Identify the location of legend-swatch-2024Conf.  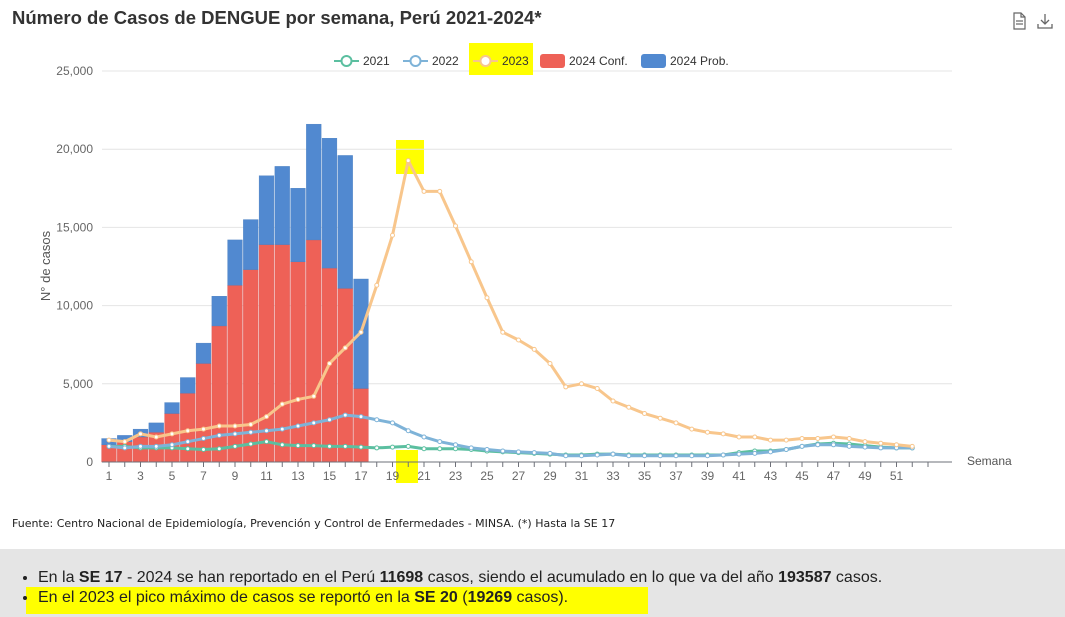
(552, 61).